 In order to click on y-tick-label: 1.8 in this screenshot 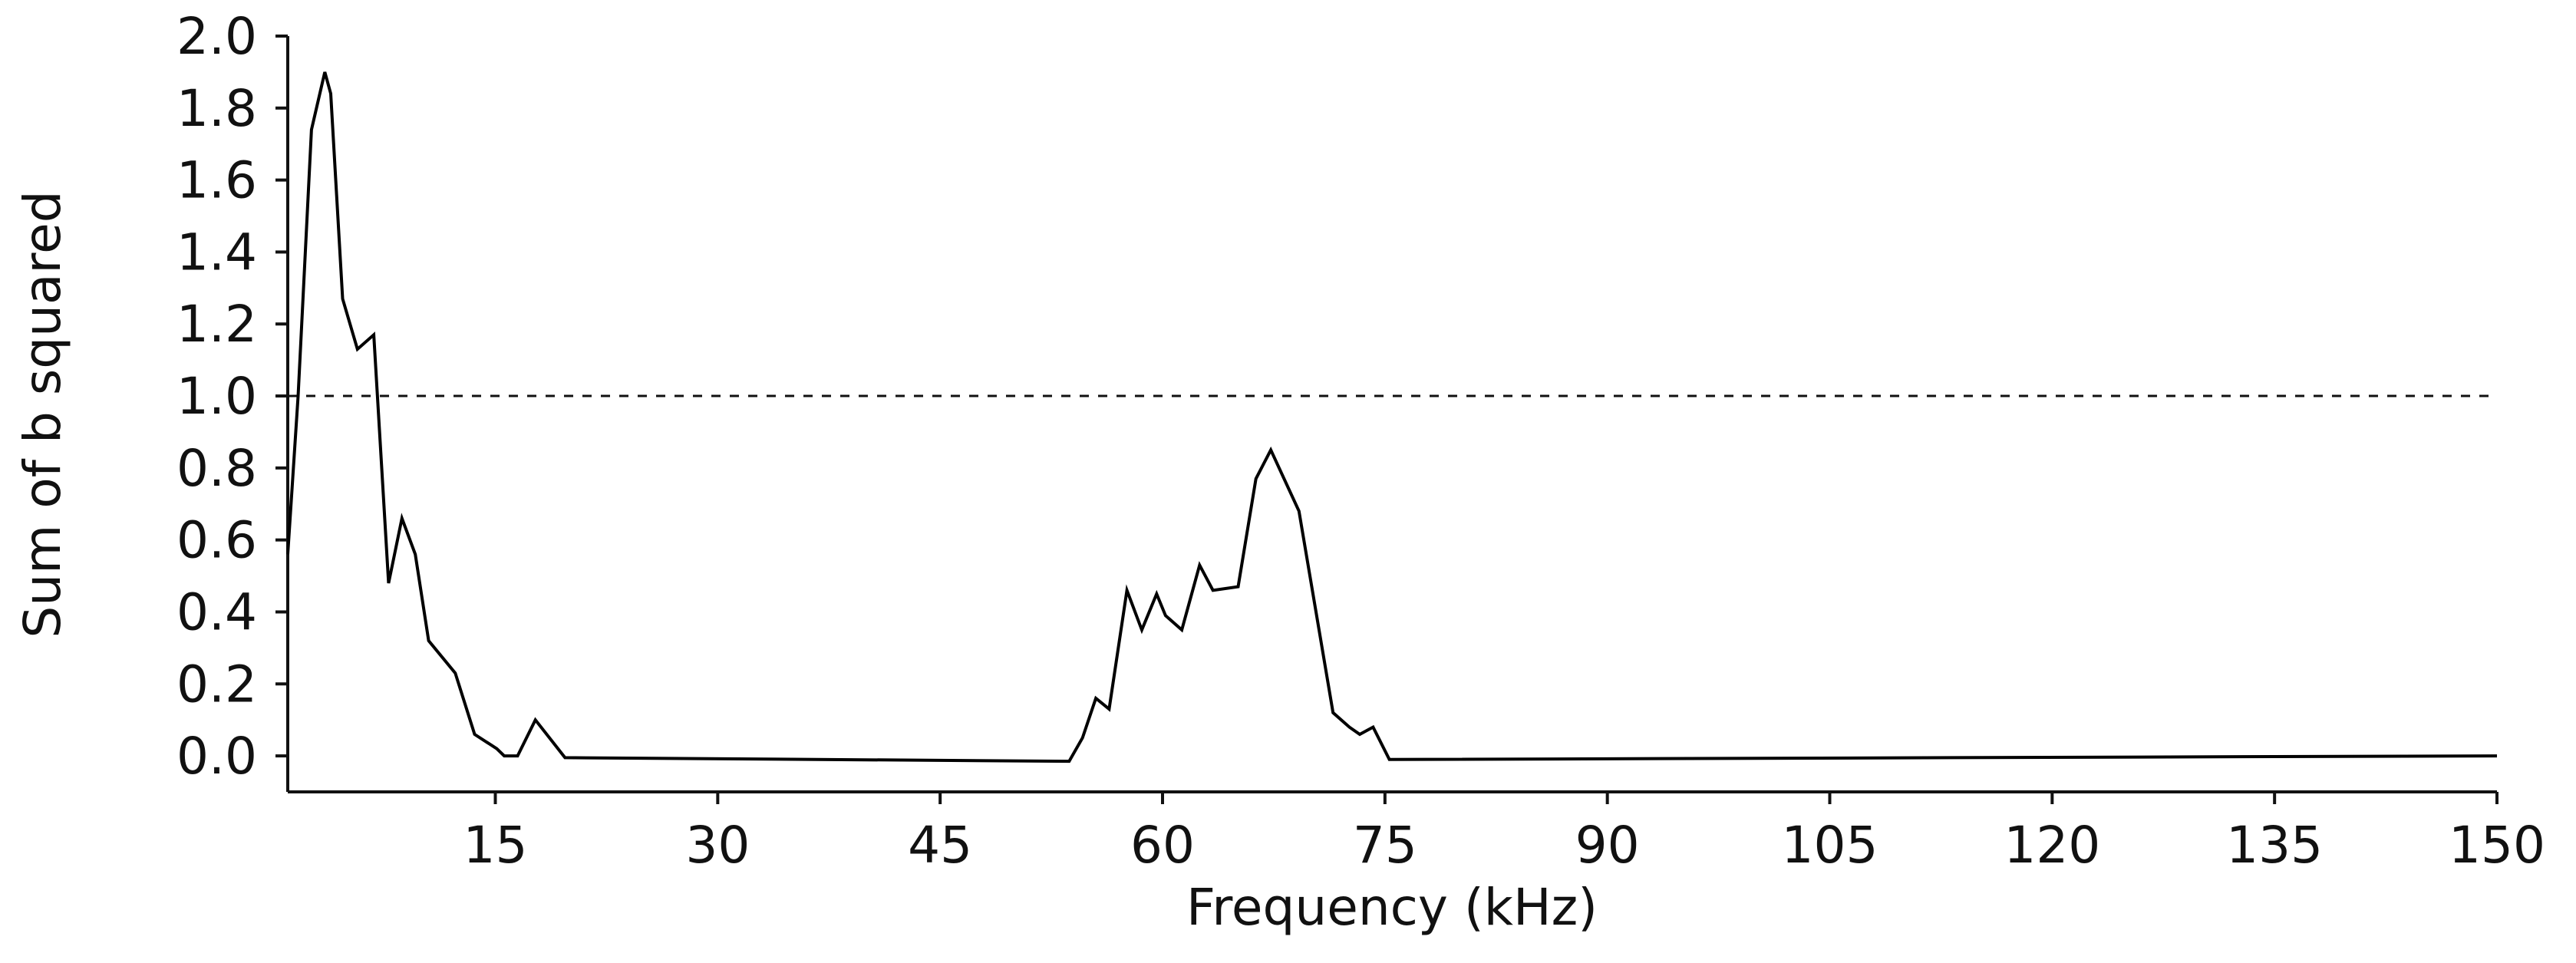, I will do `click(217, 109)`.